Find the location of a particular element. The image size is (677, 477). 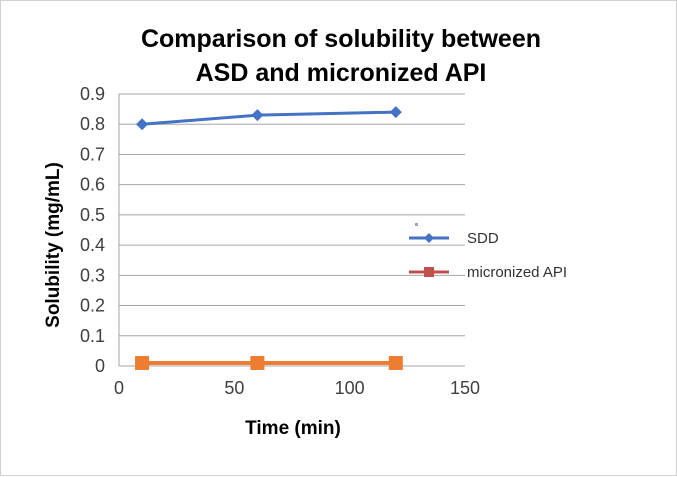

y-tick-label: 0.1 is located at coordinates (92, 336).